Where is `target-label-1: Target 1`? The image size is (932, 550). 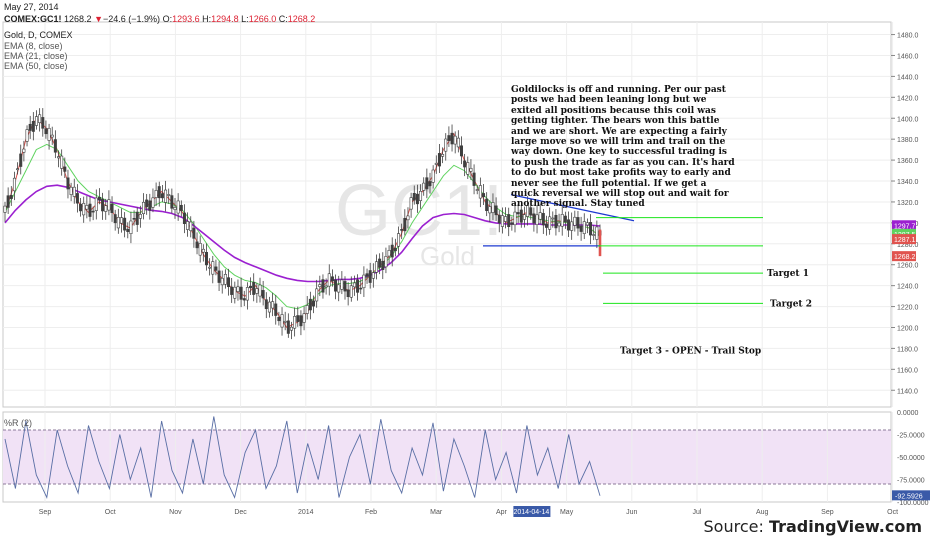 target-label-1: Target 1 is located at coordinates (788, 274).